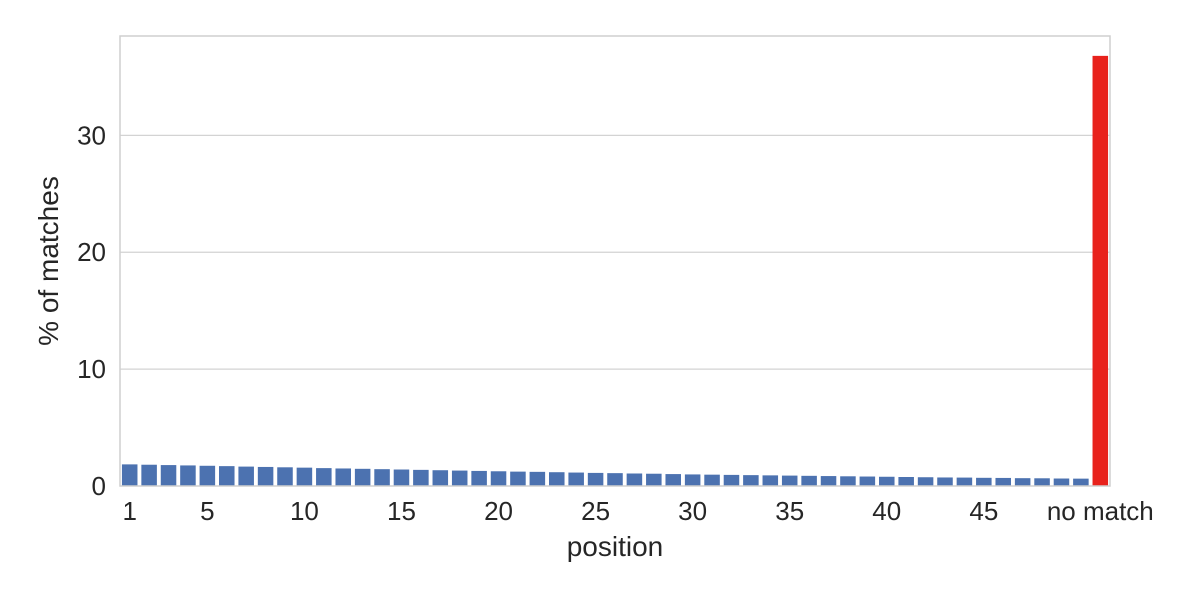 The height and width of the screenshot is (600, 1200). I want to click on y-tick-label-0: 0, so click(99, 486).